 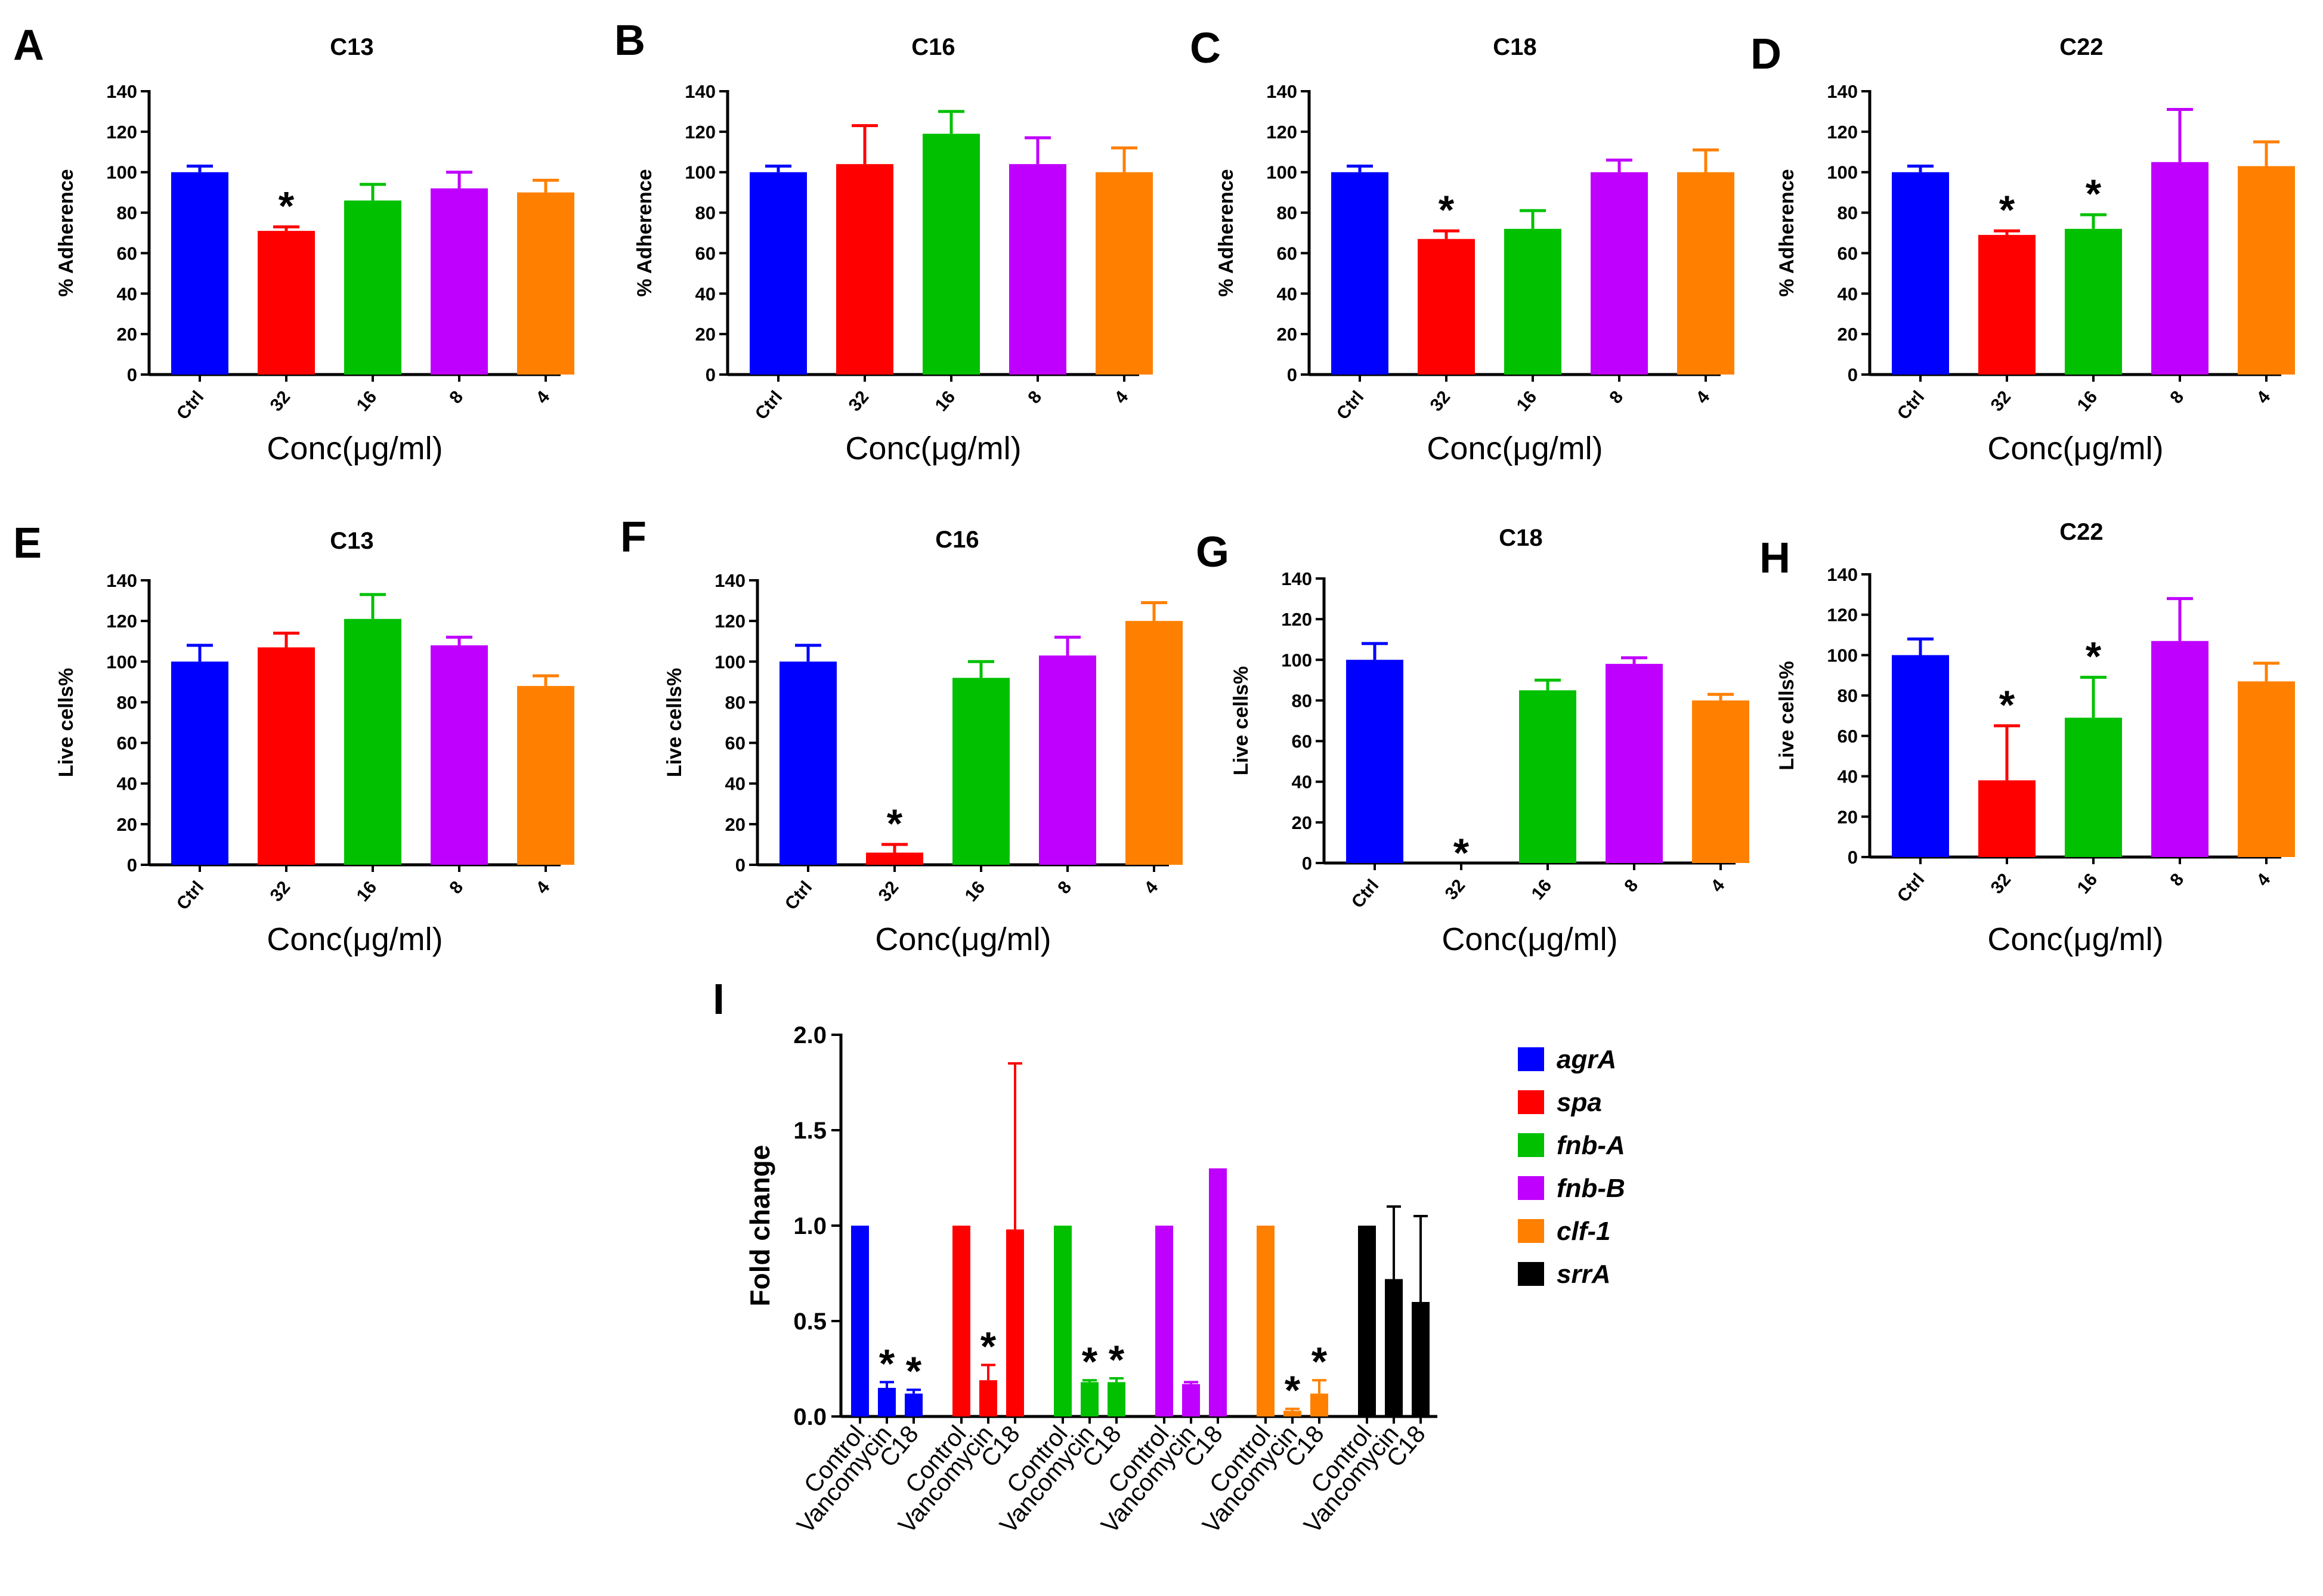 I want to click on panel-letter: H, so click(x=1774, y=558).